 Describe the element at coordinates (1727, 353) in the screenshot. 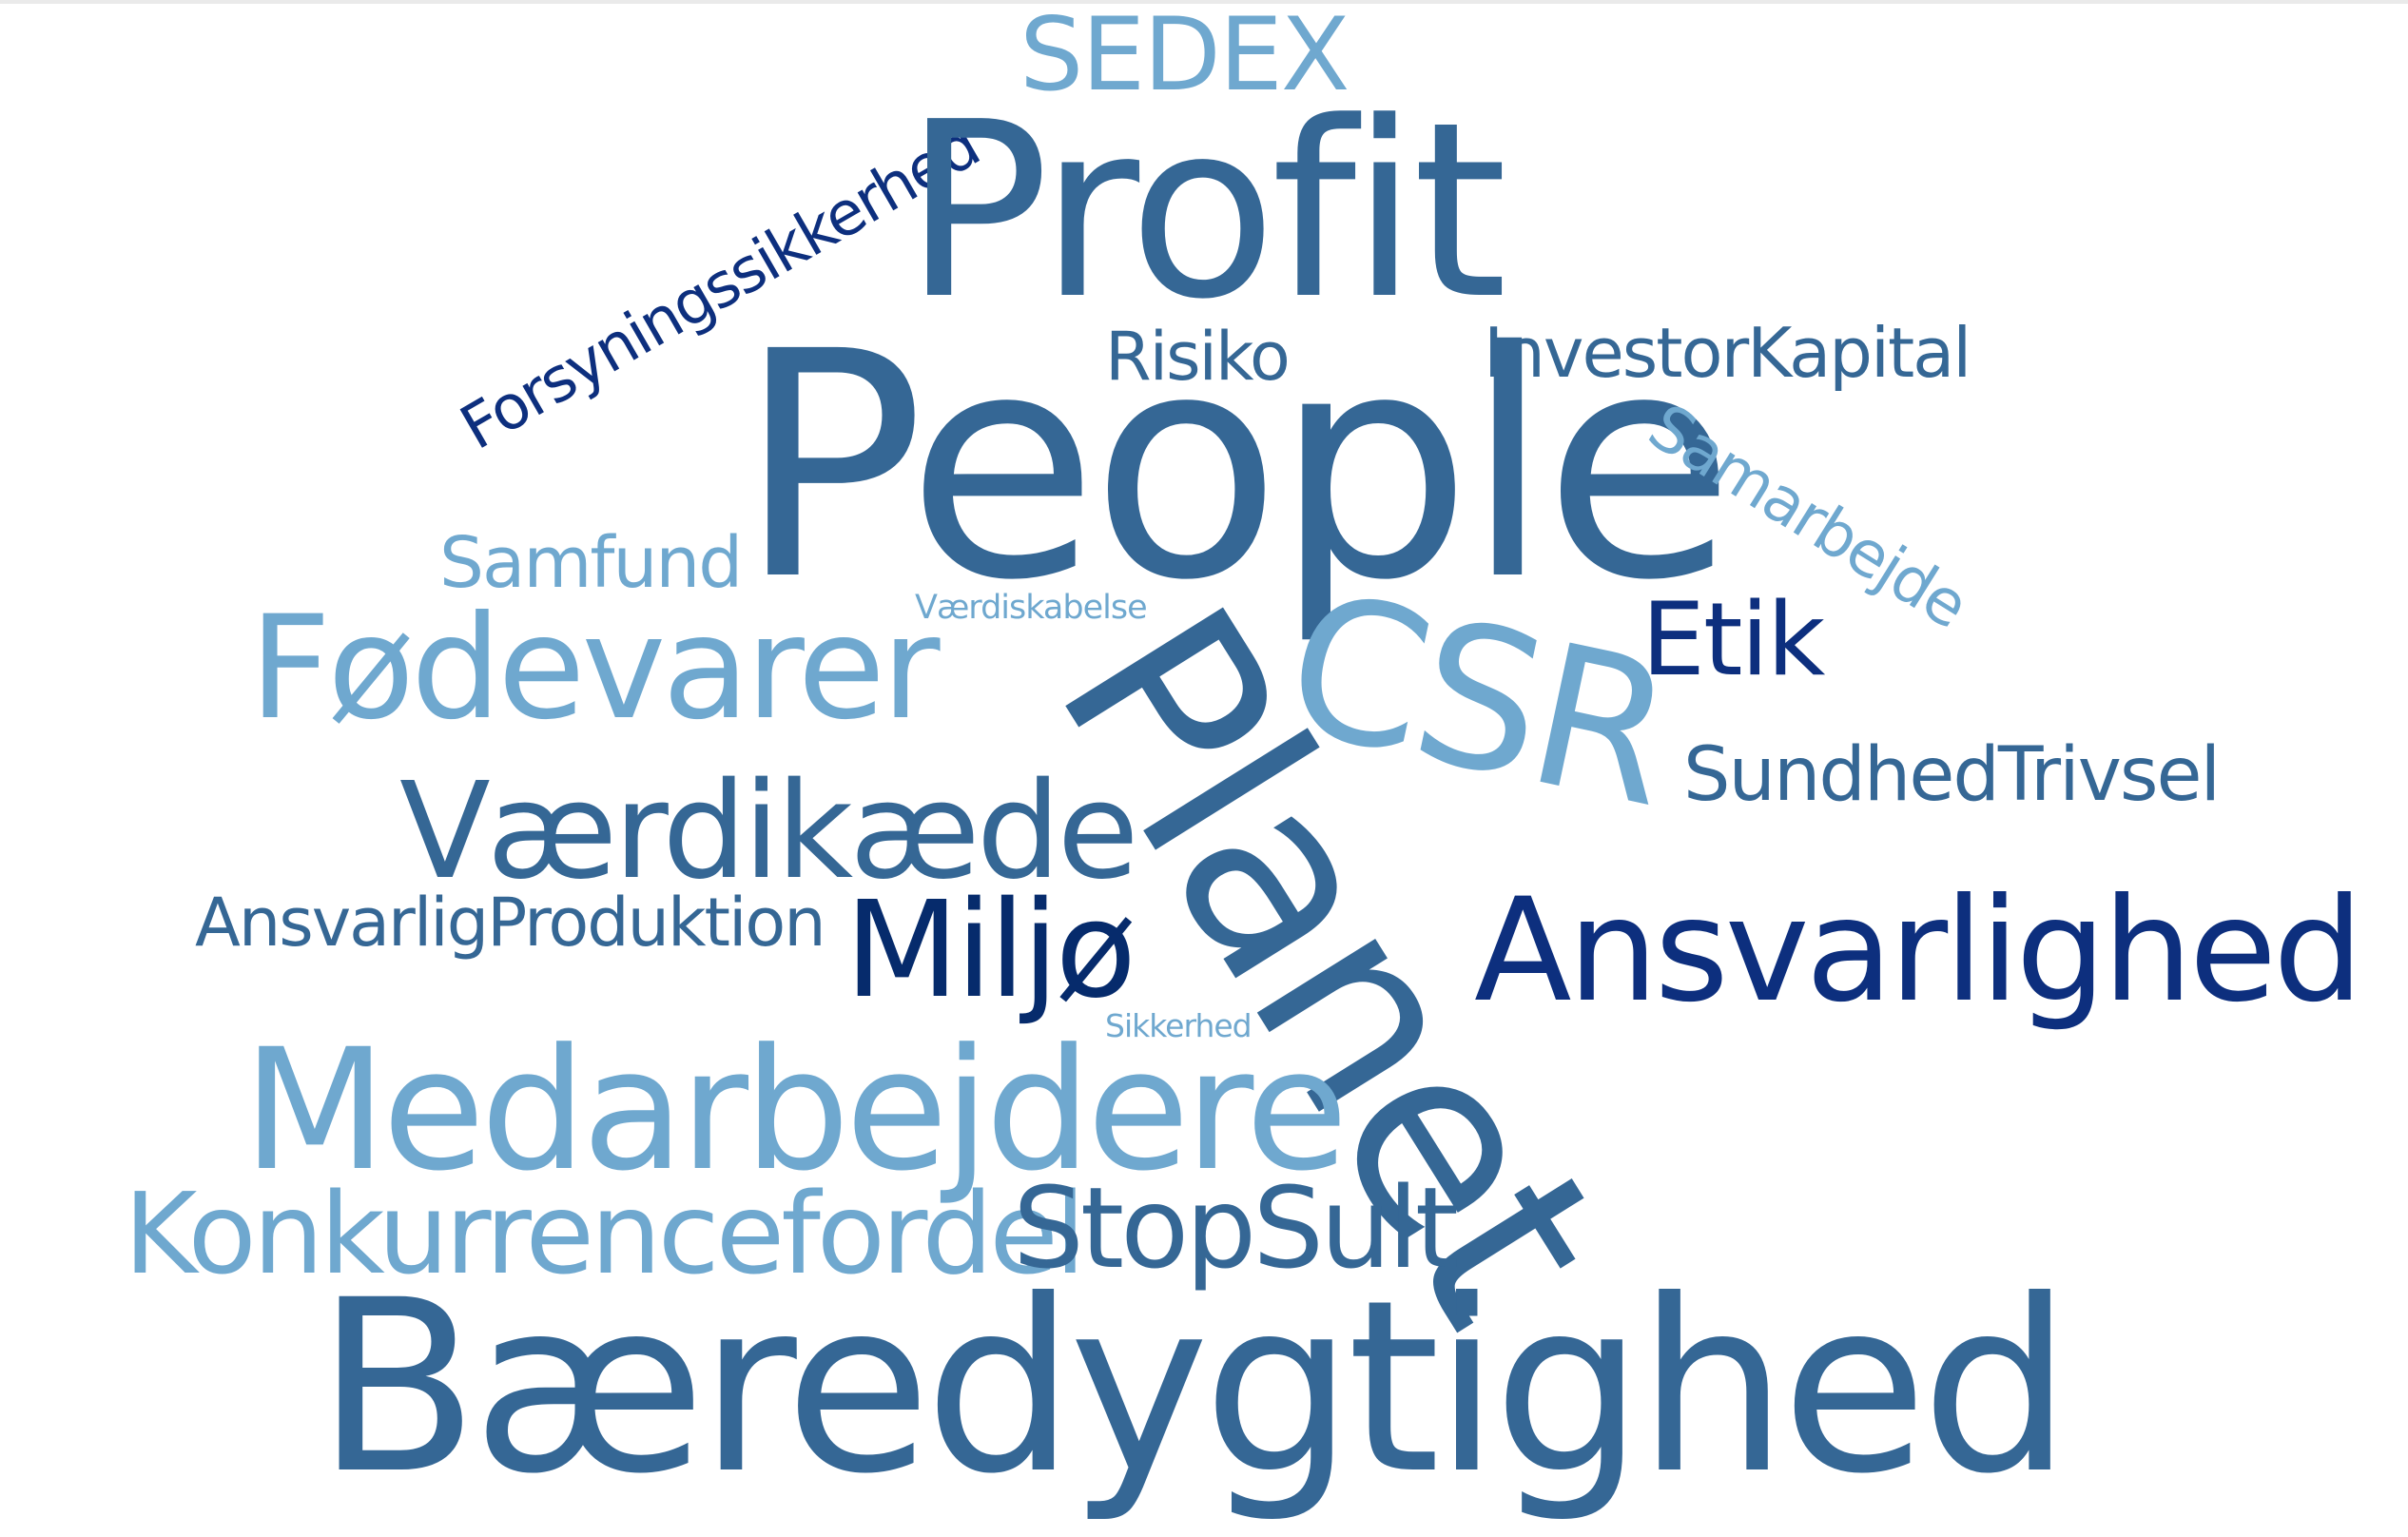

I see `word-investorkapital: InvestorKapital` at that location.